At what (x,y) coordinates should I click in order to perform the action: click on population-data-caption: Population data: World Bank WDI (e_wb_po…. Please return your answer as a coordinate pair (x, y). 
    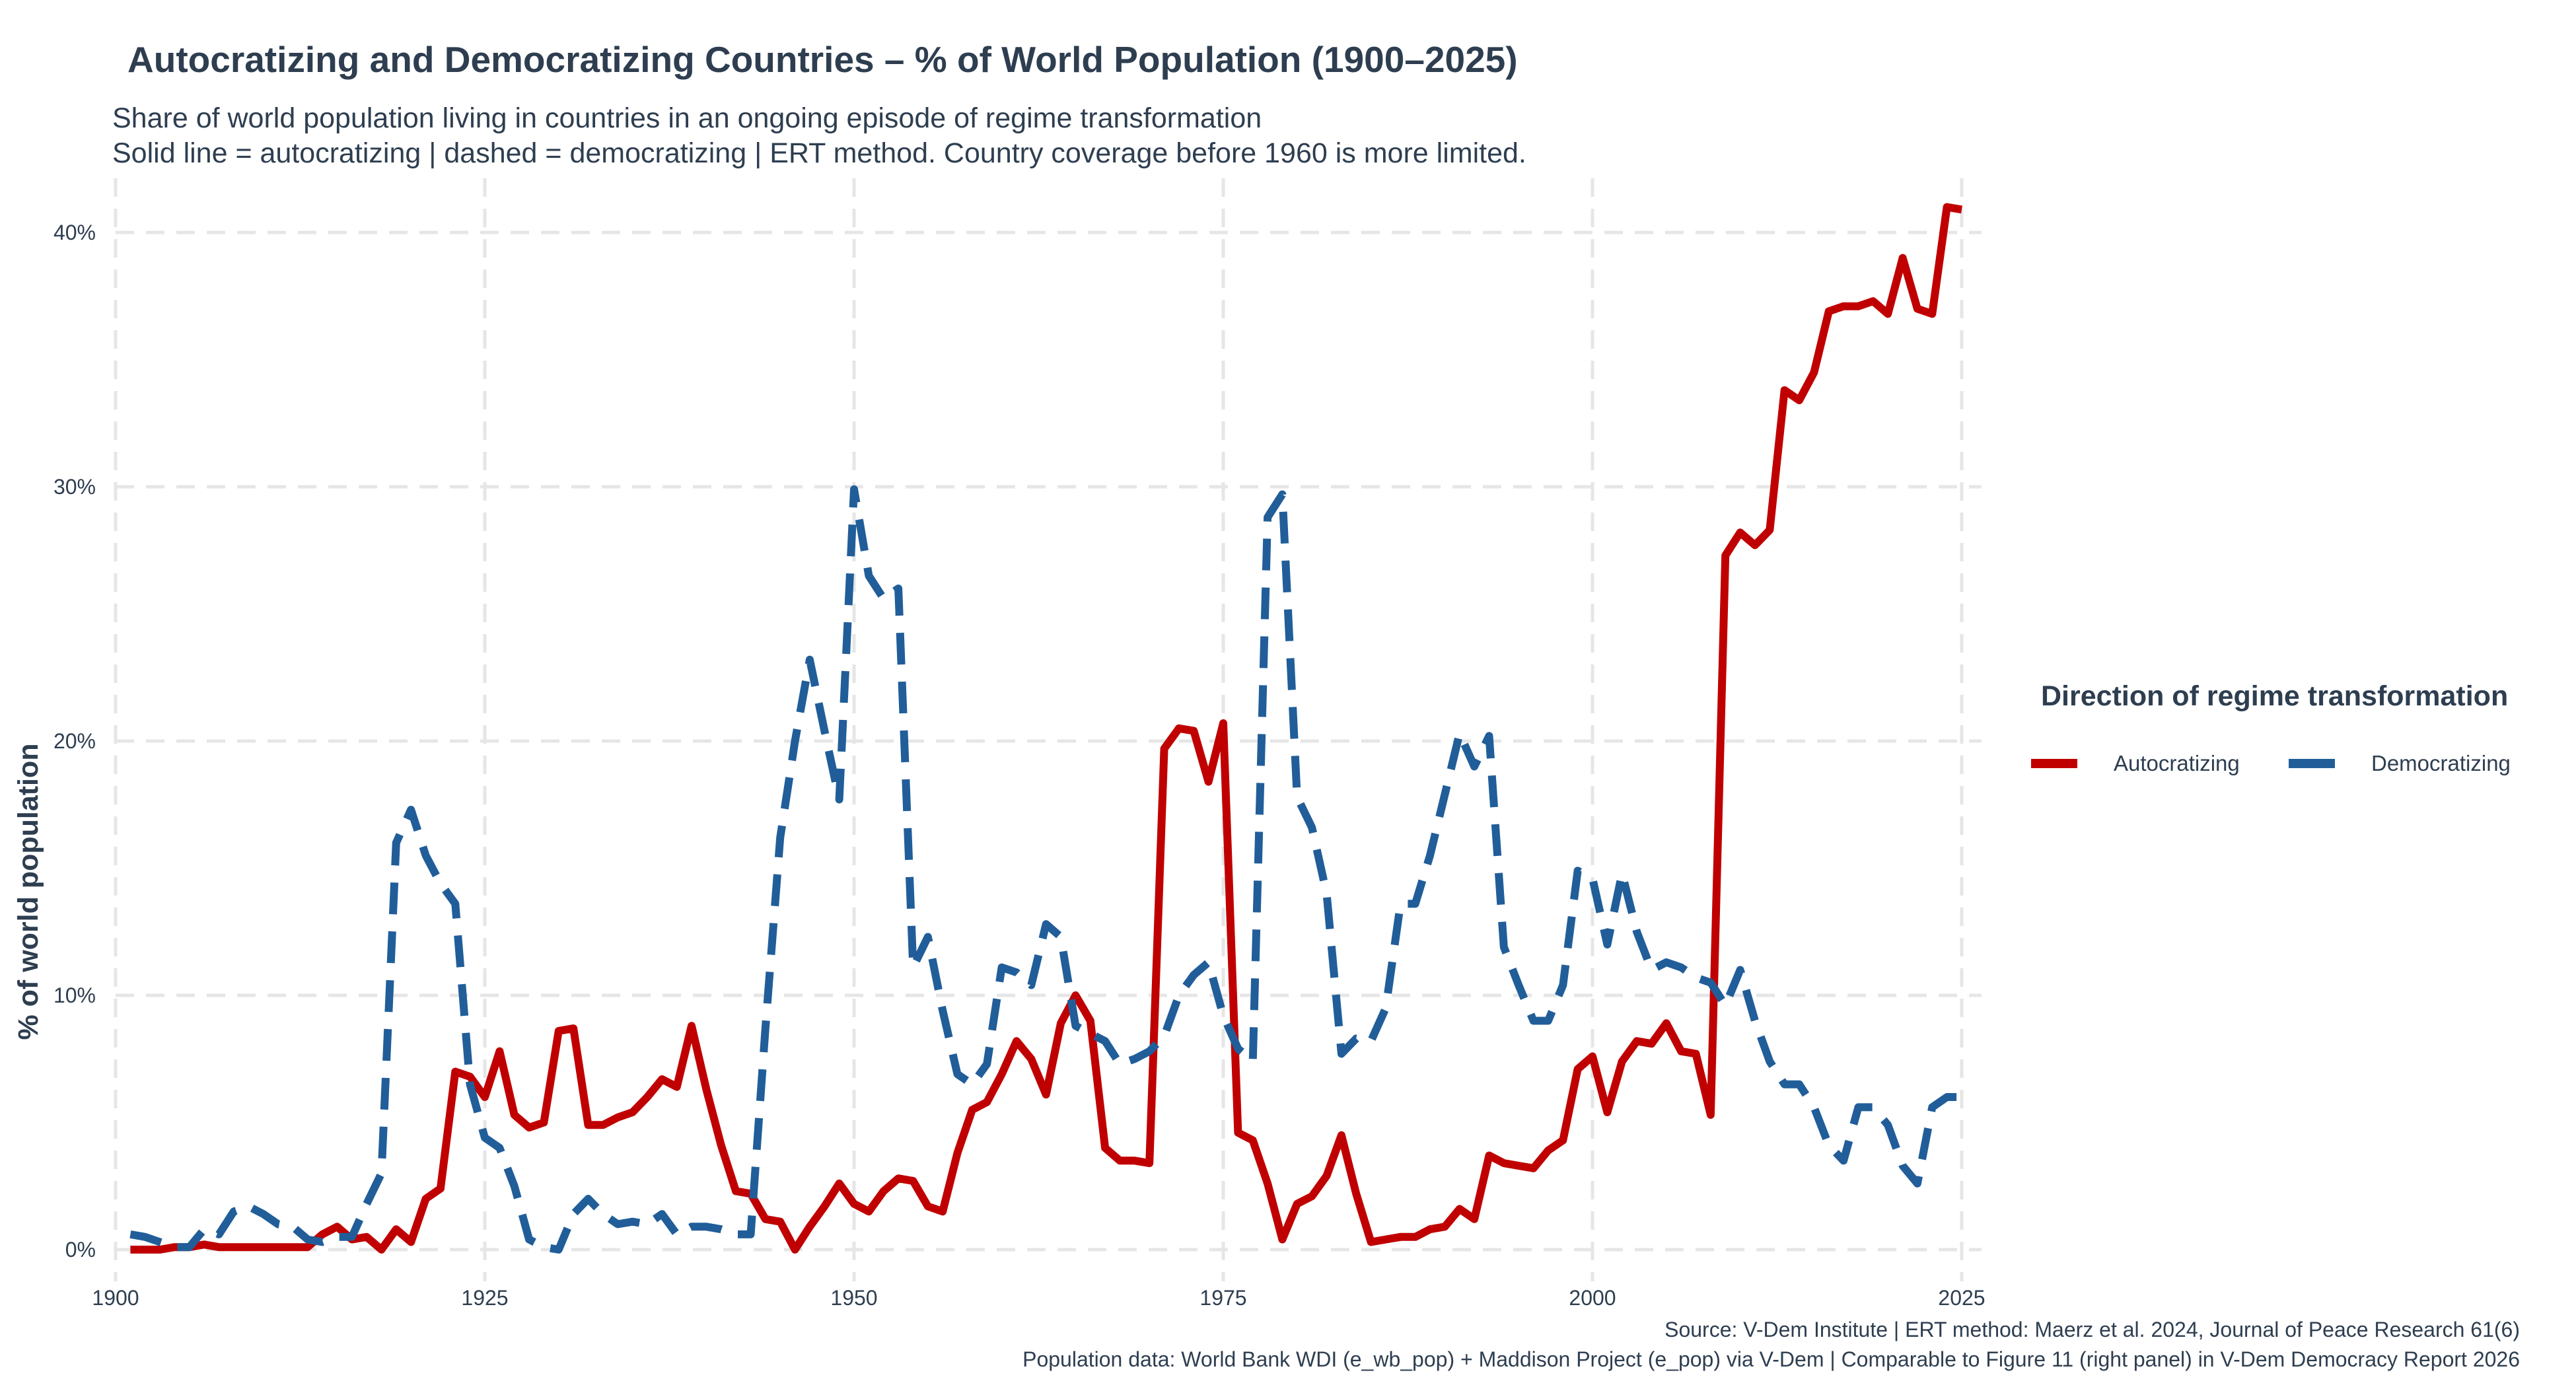
    Looking at the image, I should click on (1771, 1359).